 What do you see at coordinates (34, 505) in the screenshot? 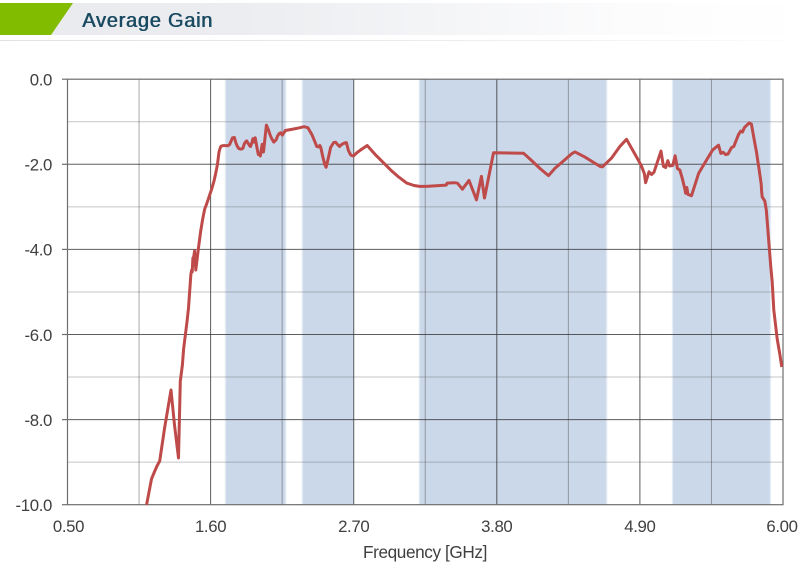
I see `svg-text: -10.0` at bounding box center [34, 505].